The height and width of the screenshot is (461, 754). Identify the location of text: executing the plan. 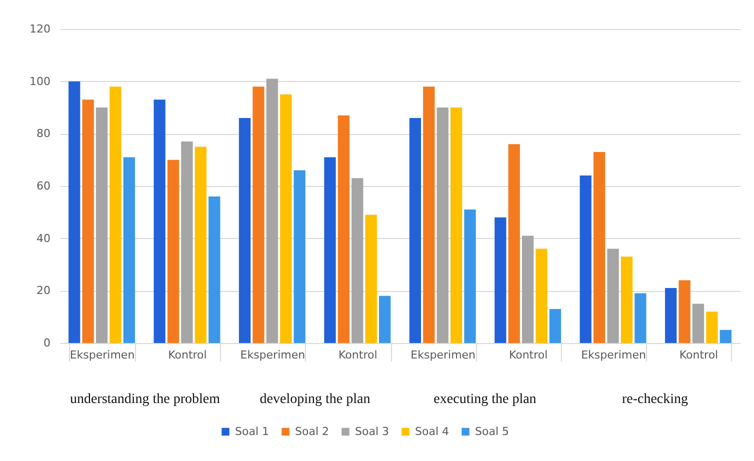
(485, 400).